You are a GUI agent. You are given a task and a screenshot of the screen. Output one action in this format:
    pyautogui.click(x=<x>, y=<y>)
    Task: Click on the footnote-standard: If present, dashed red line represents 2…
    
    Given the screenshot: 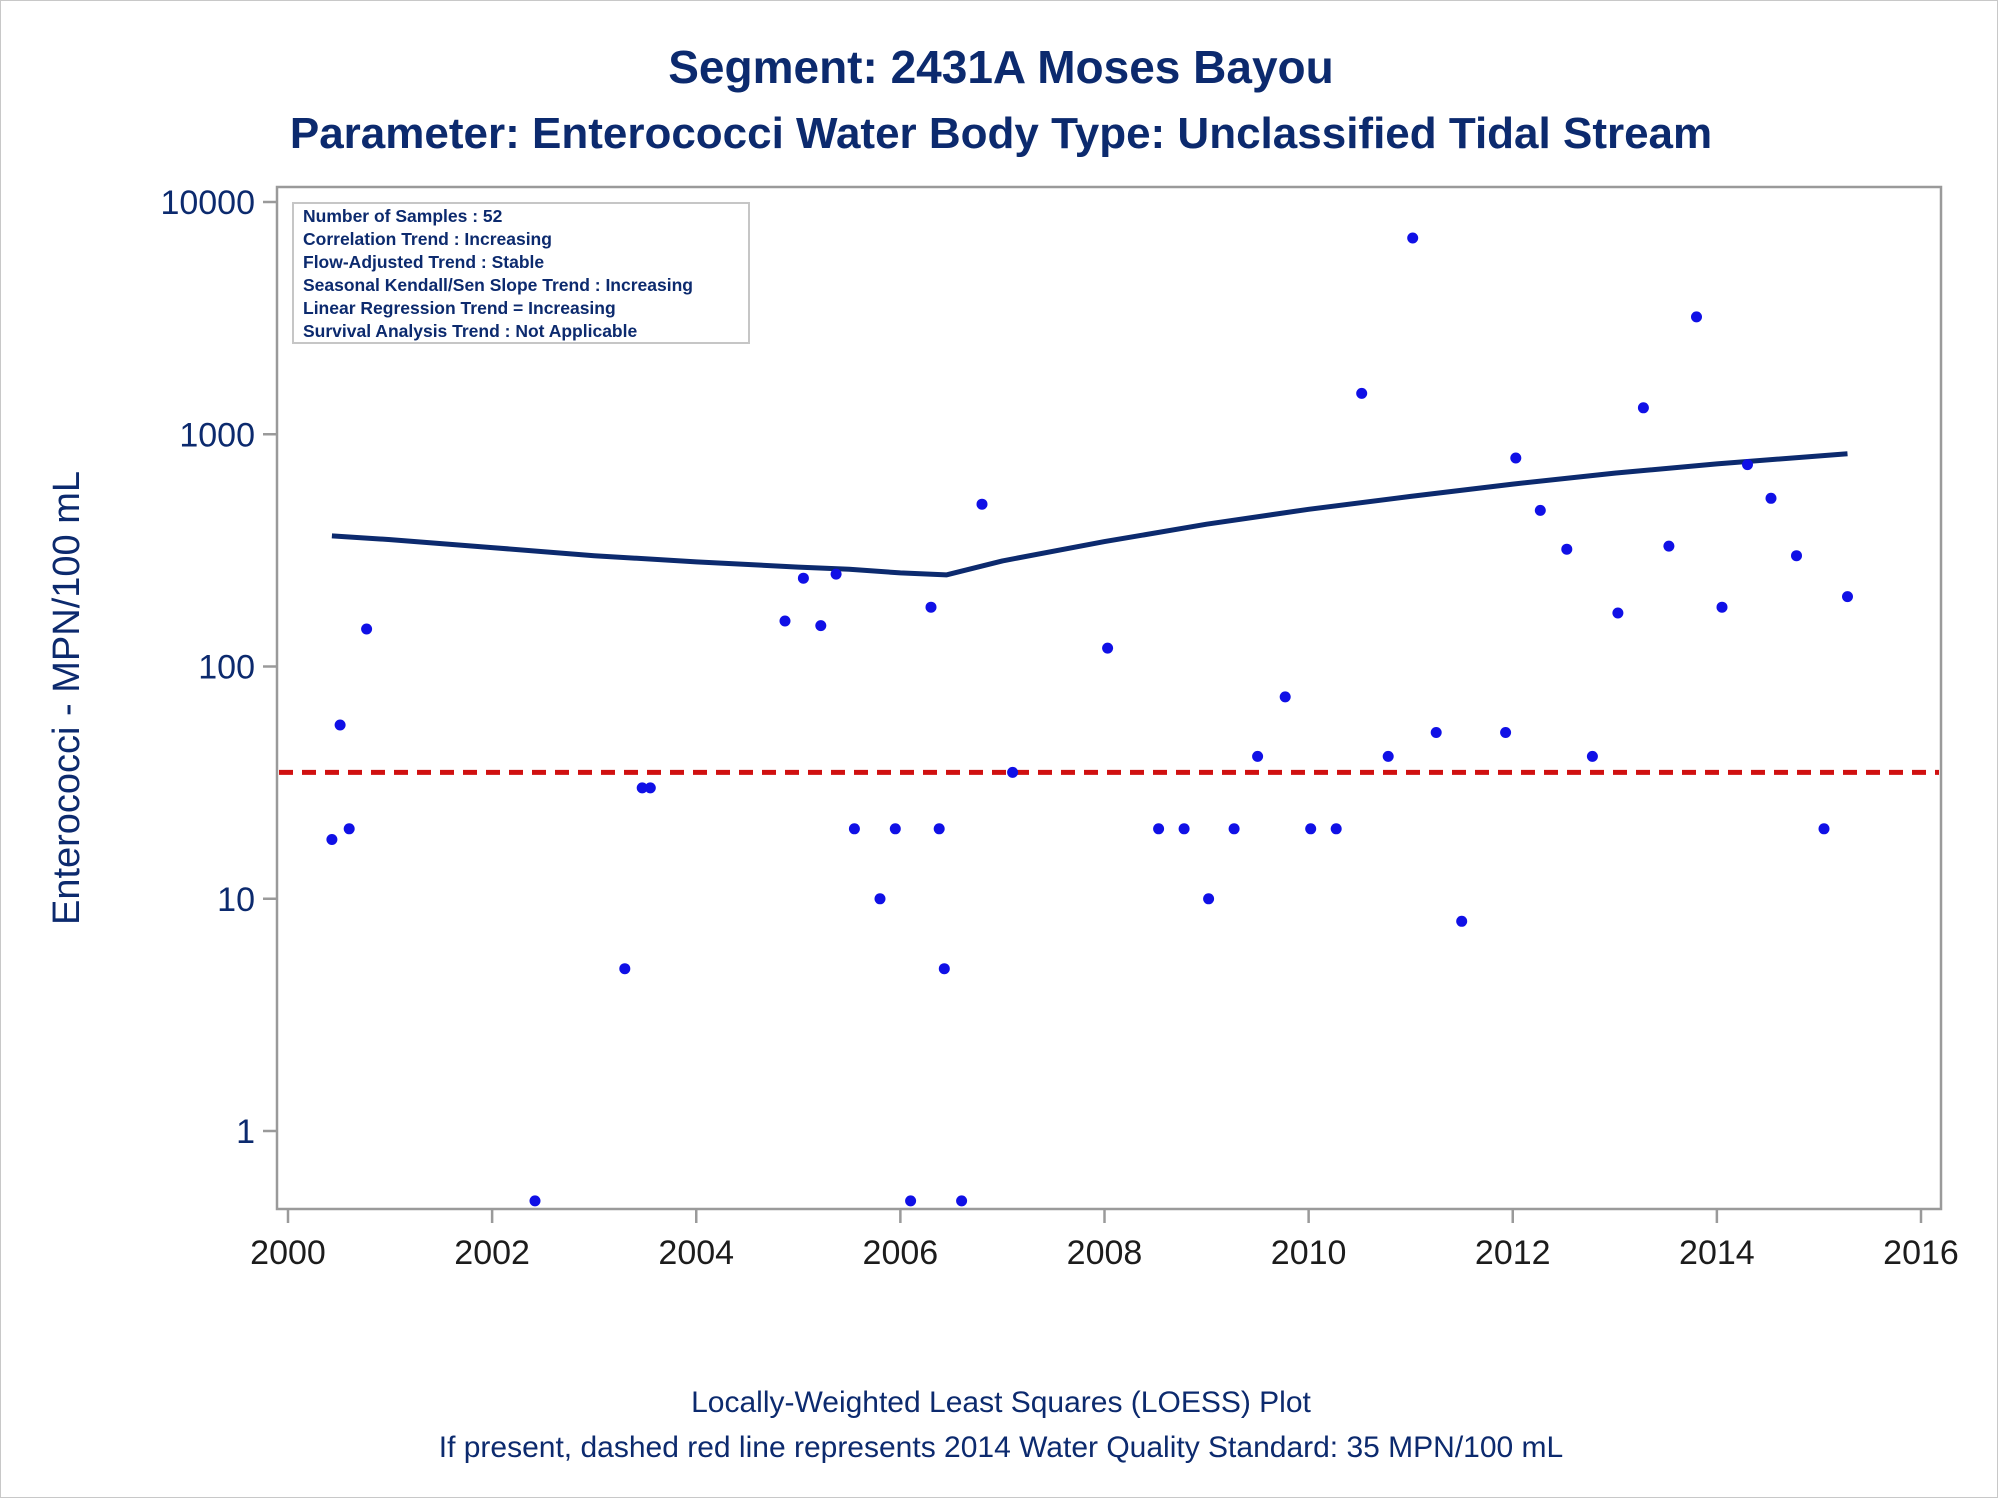 What is the action you would take?
    pyautogui.click(x=1001, y=1447)
    